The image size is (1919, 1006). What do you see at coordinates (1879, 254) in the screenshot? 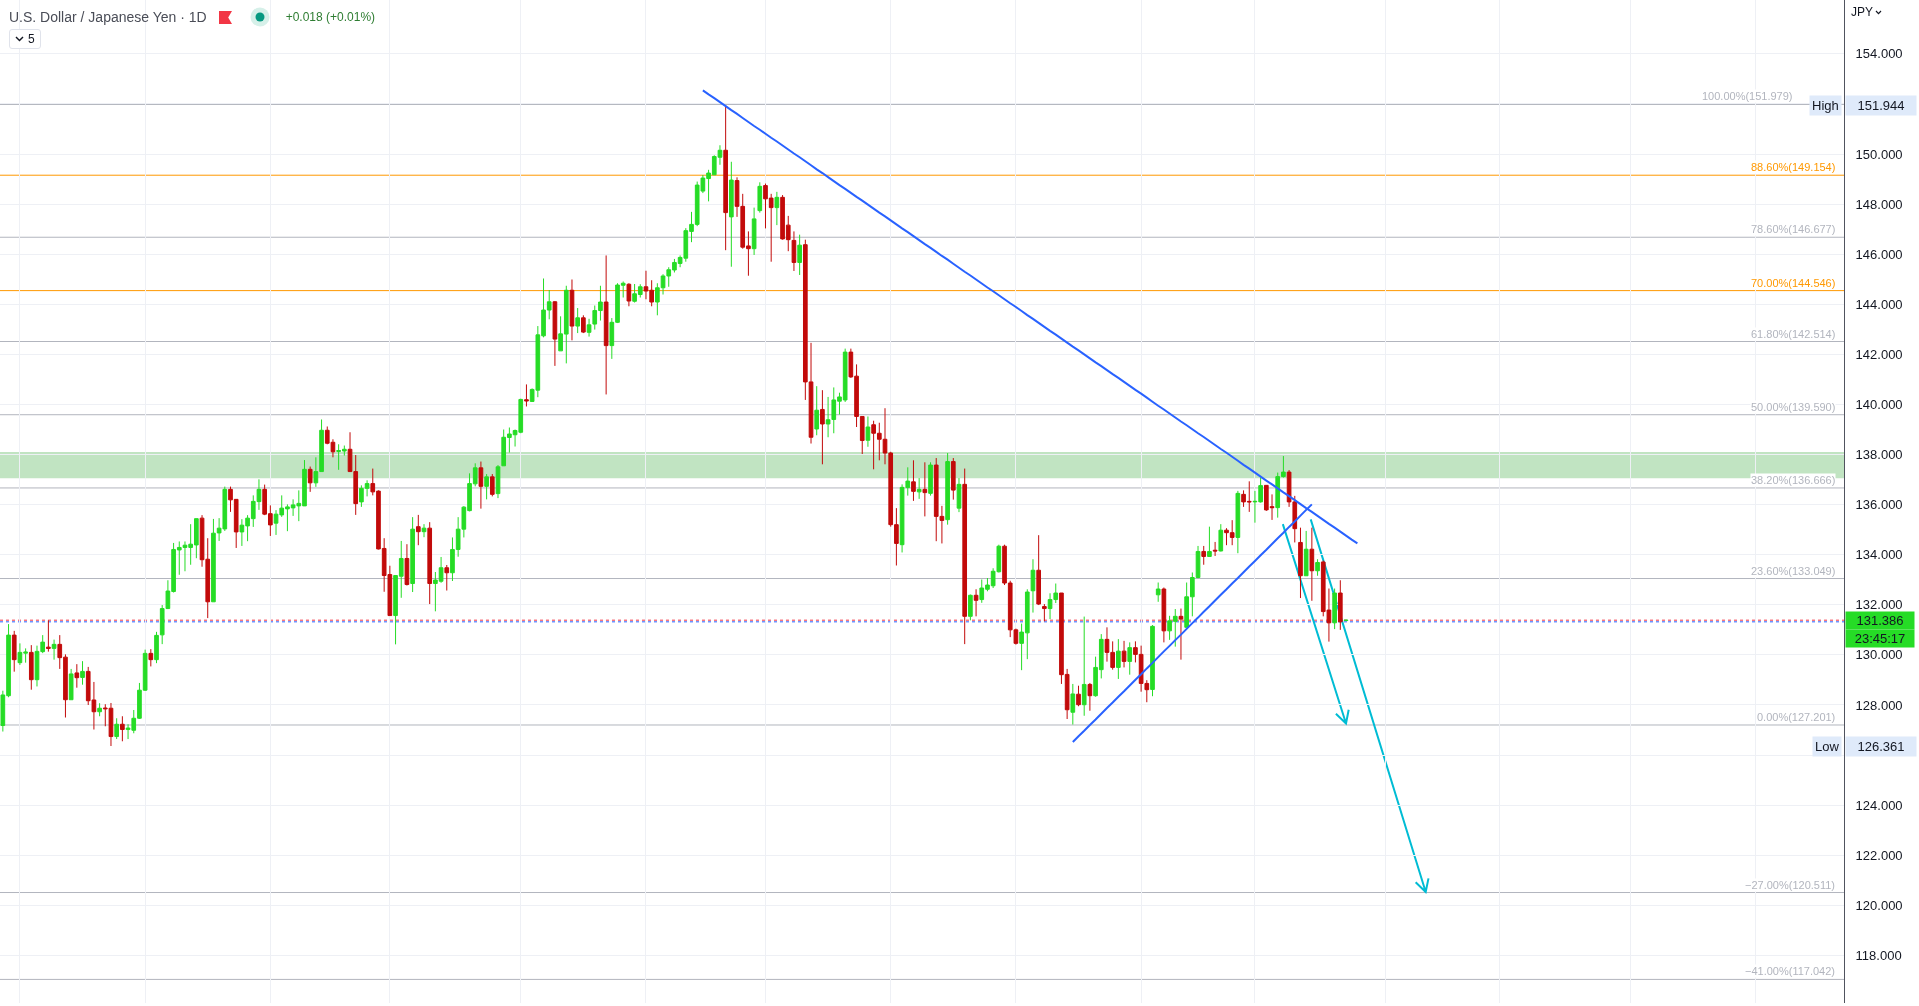
I see `y-tick-label: 146.000` at bounding box center [1879, 254].